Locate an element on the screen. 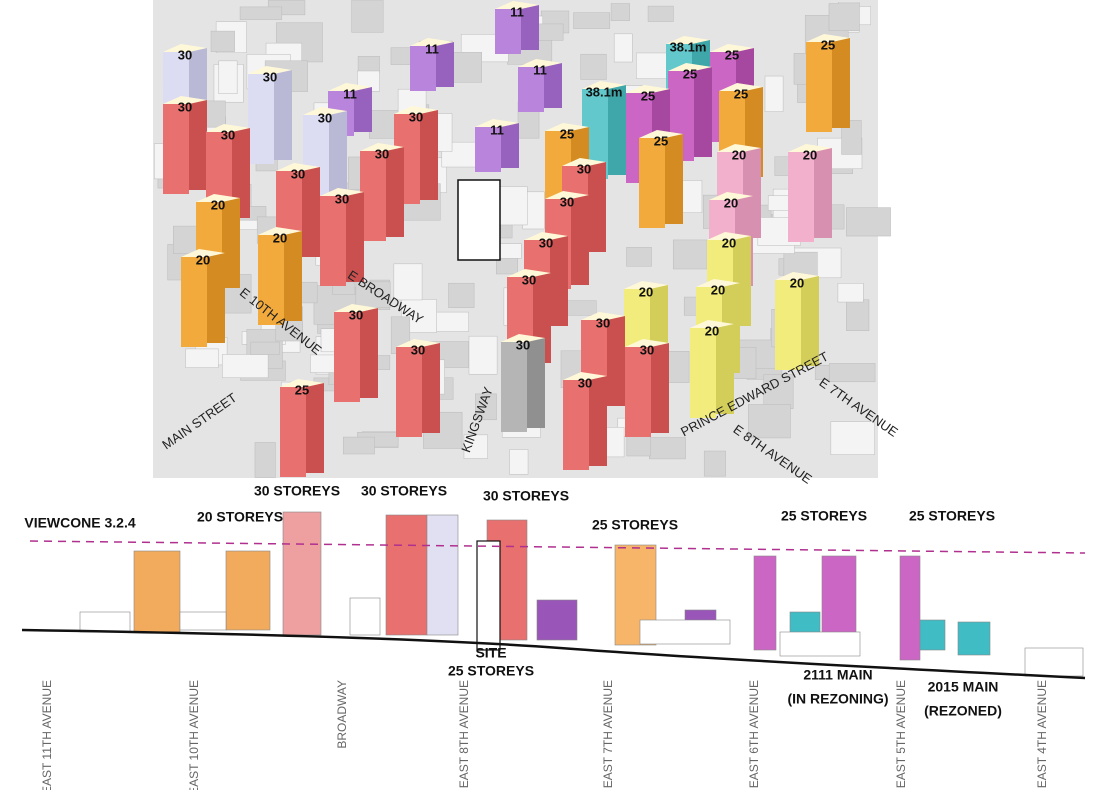  viewcone-label: VIEWCONE 3.2.4 is located at coordinates (79, 523).